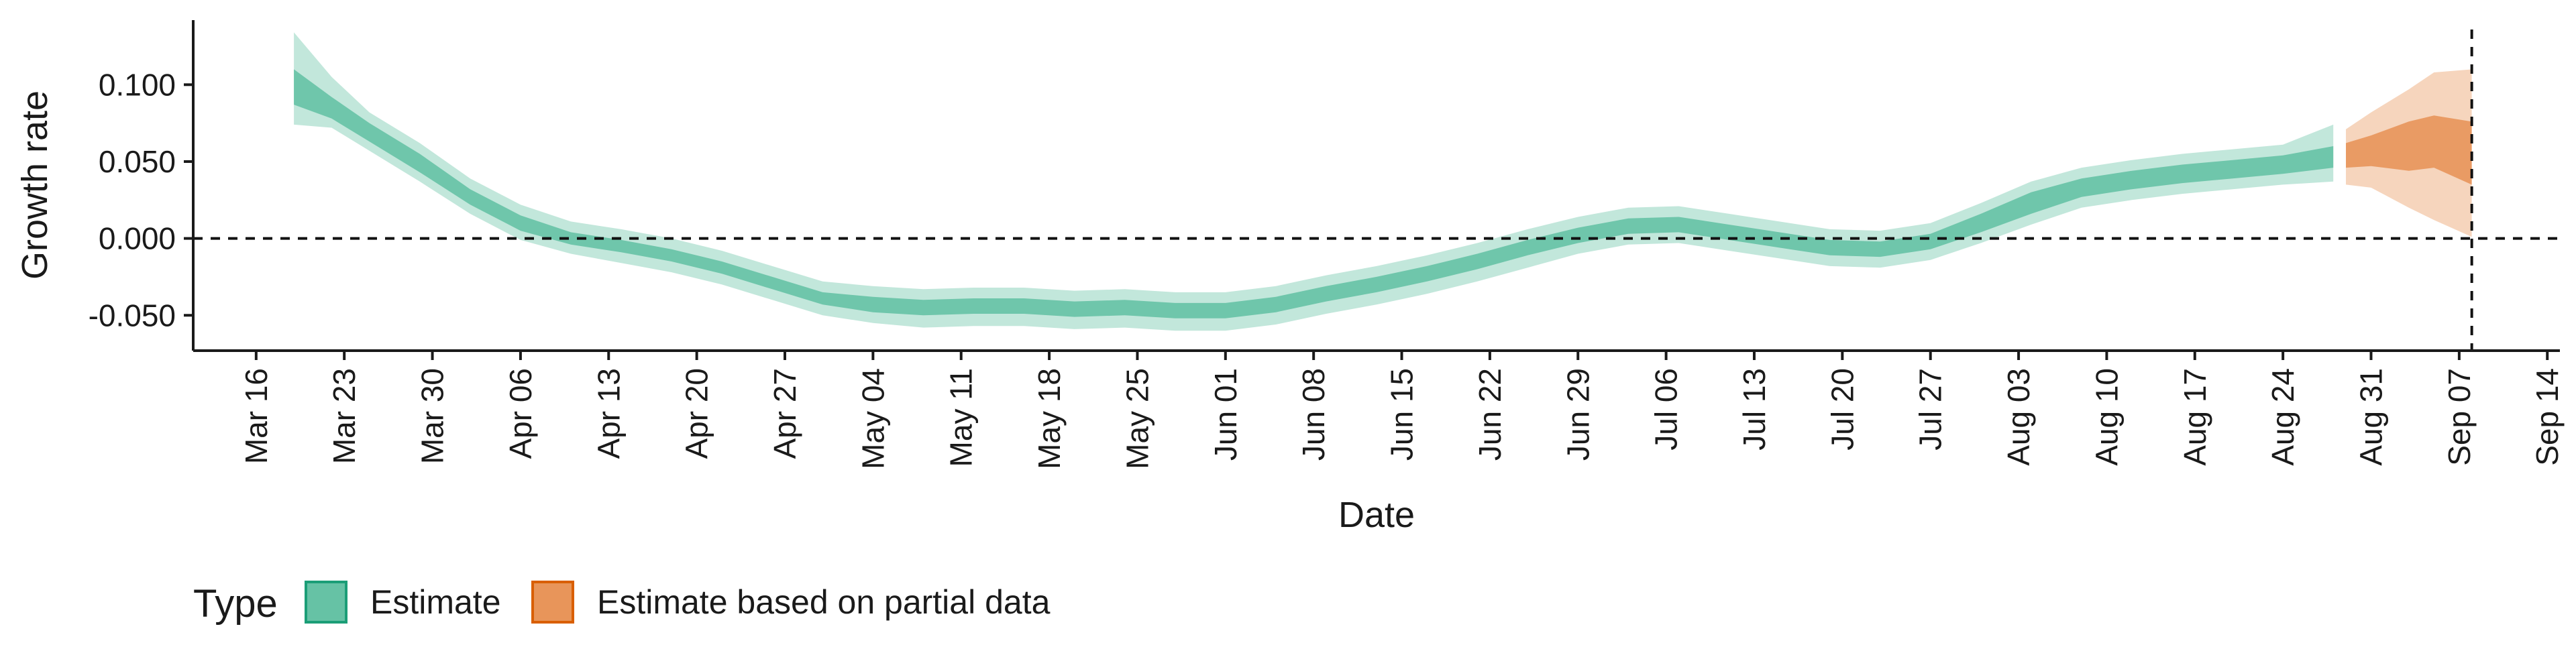 The height and width of the screenshot is (647, 2576). What do you see at coordinates (435, 602) in the screenshot?
I see `legend-label-estimate: Estimate` at bounding box center [435, 602].